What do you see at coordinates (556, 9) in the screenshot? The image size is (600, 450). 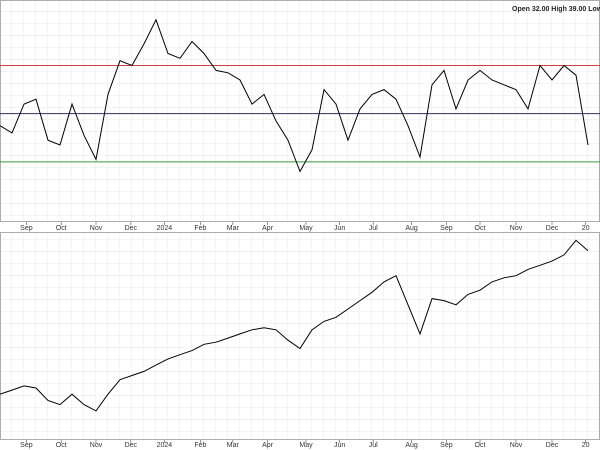 I see `header-info: Open 32.00 High 39.00 Low 3` at bounding box center [556, 9].